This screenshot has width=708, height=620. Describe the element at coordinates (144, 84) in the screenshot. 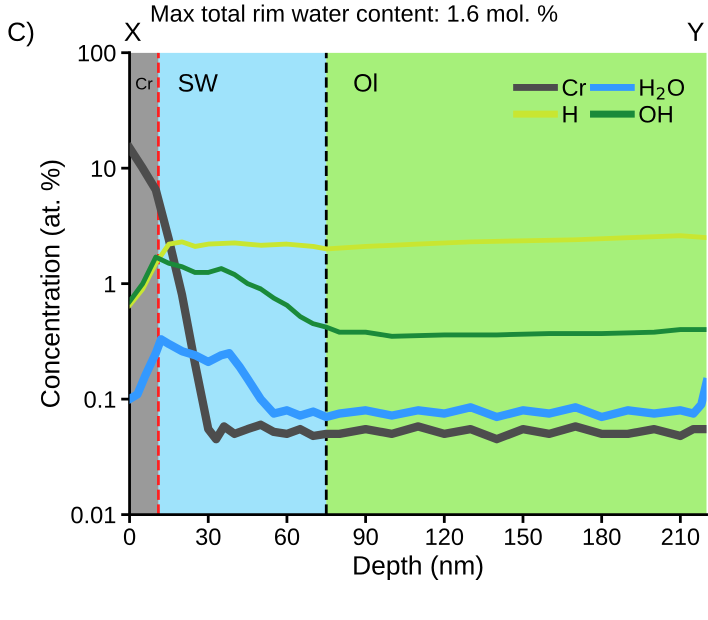

I see `band-label: Cr` at that location.